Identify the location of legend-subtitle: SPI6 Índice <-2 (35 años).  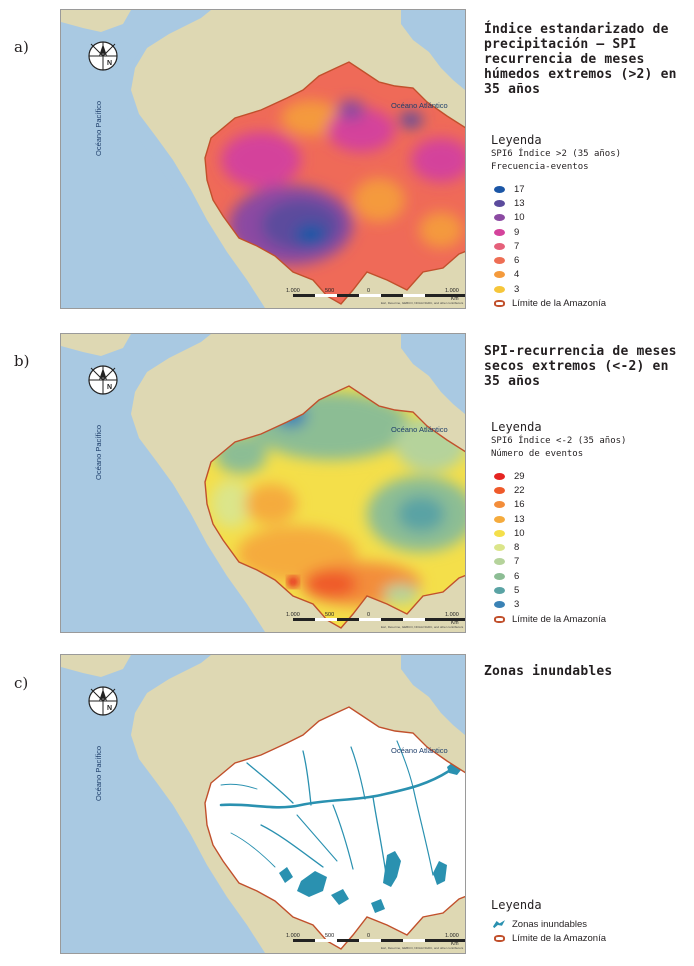
(559, 441).